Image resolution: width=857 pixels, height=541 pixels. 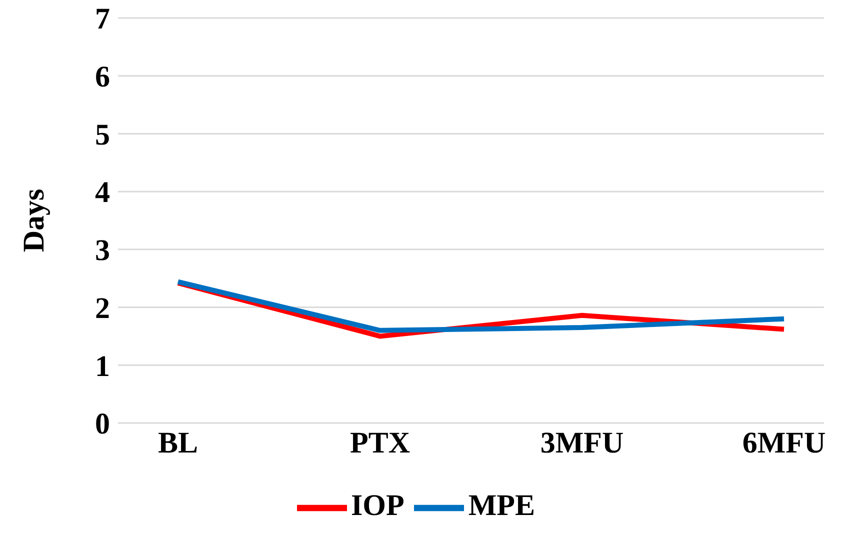 What do you see at coordinates (178, 443) in the screenshot?
I see `x-tick-label: BL` at bounding box center [178, 443].